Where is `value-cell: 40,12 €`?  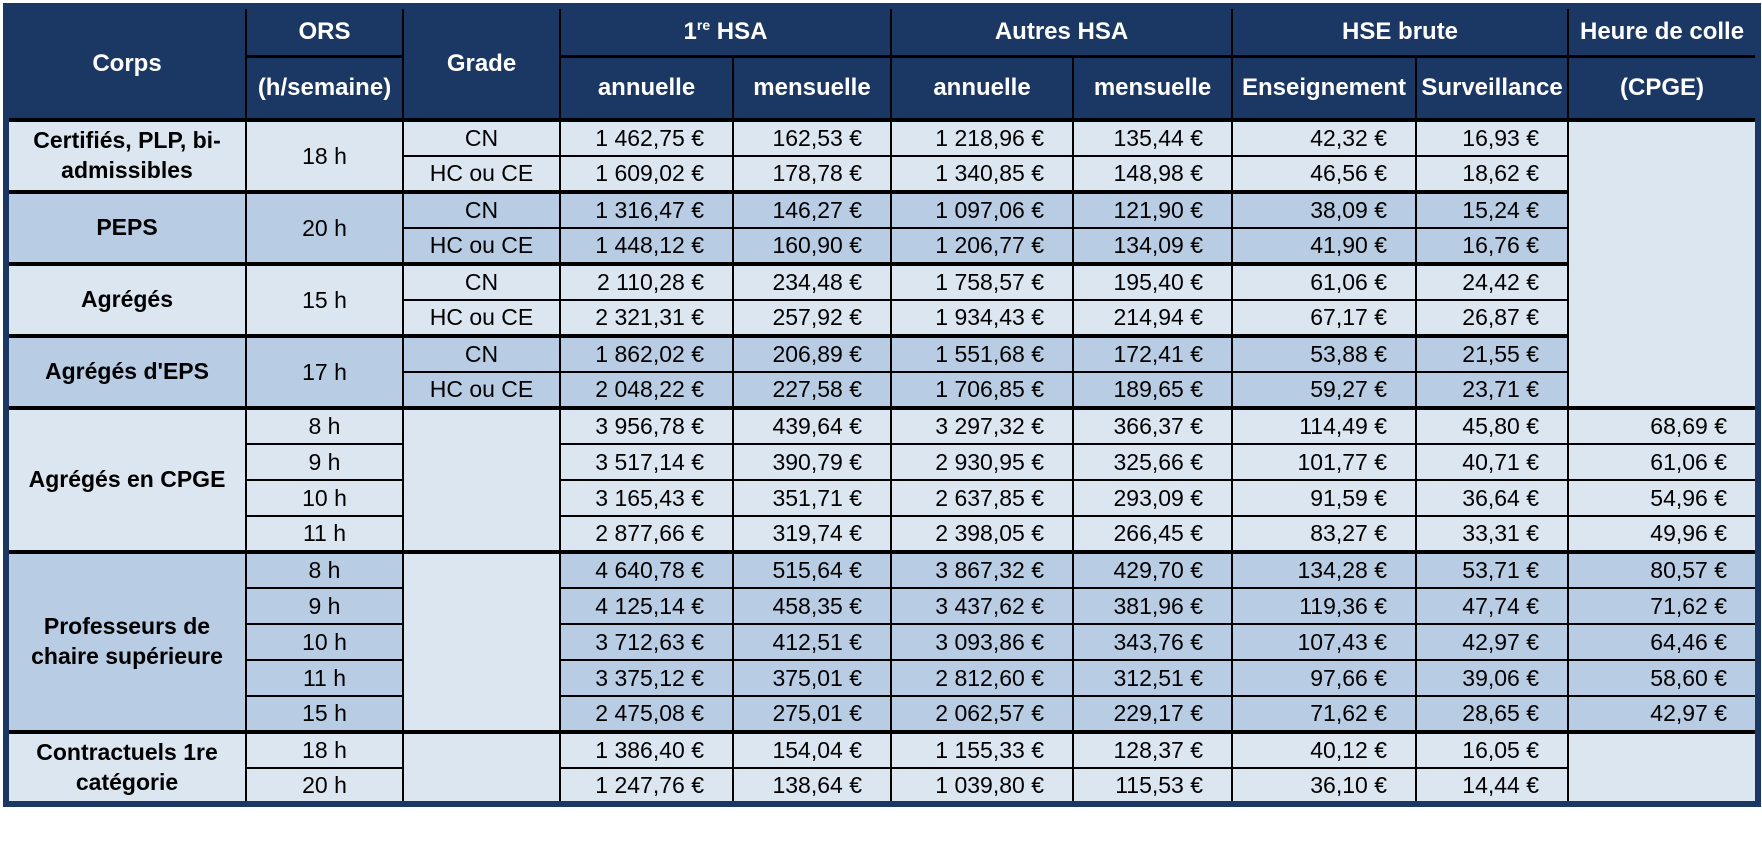 value-cell: 40,12 € is located at coordinates (1324, 749).